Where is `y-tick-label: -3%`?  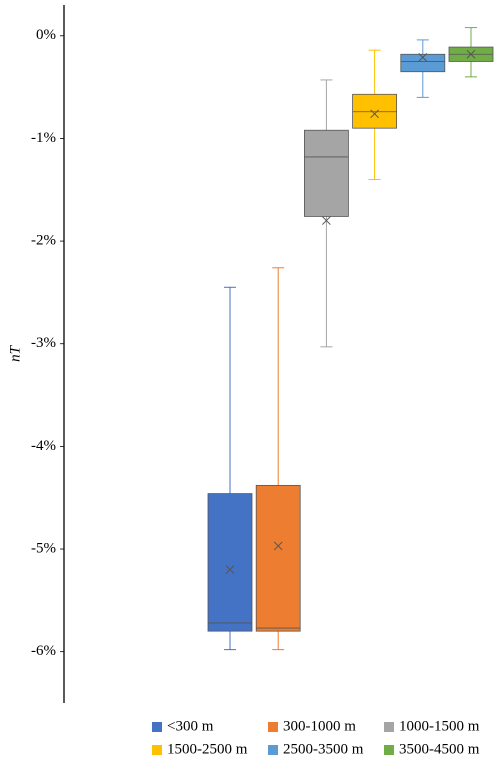 y-tick-label: -3% is located at coordinates (43, 343).